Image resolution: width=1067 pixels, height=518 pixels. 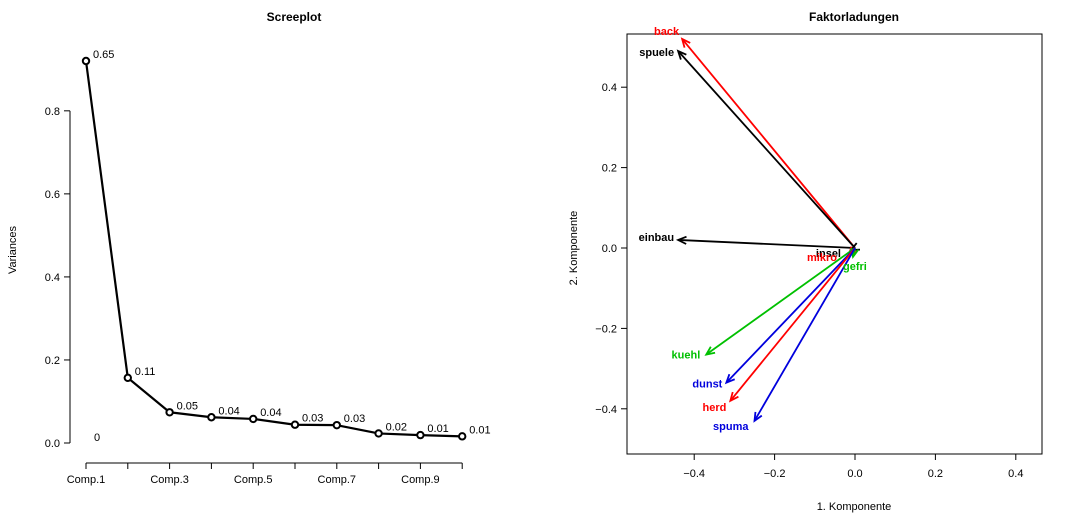 What do you see at coordinates (606, 329) in the screenshot?
I see `loadings-y-tick-label: −0.2` at bounding box center [606, 329].